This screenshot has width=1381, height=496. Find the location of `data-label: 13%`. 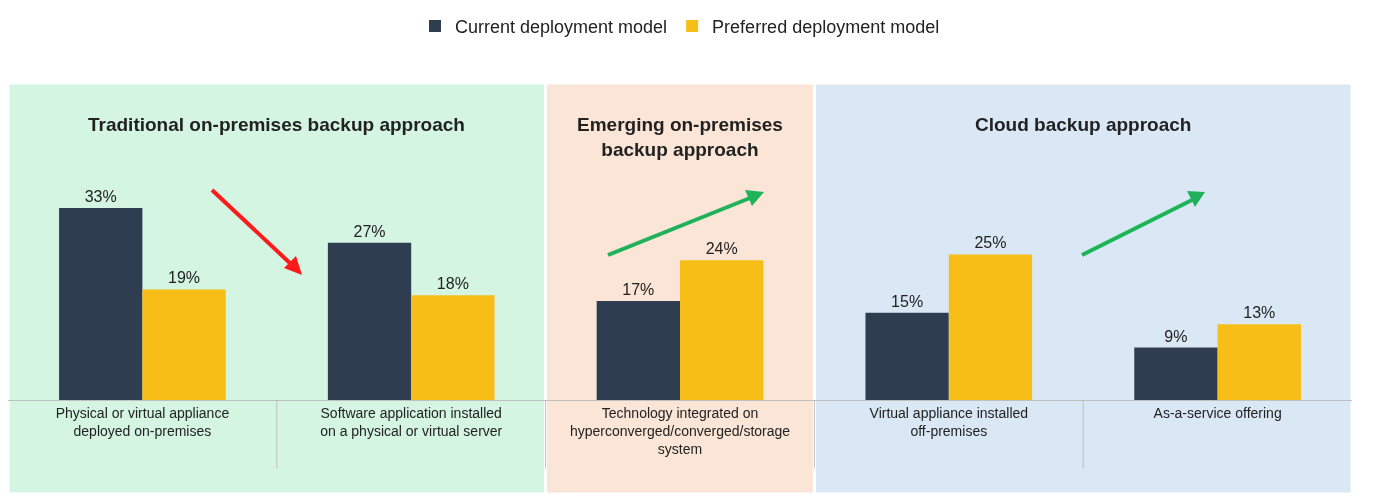

data-label: 13% is located at coordinates (1259, 313).